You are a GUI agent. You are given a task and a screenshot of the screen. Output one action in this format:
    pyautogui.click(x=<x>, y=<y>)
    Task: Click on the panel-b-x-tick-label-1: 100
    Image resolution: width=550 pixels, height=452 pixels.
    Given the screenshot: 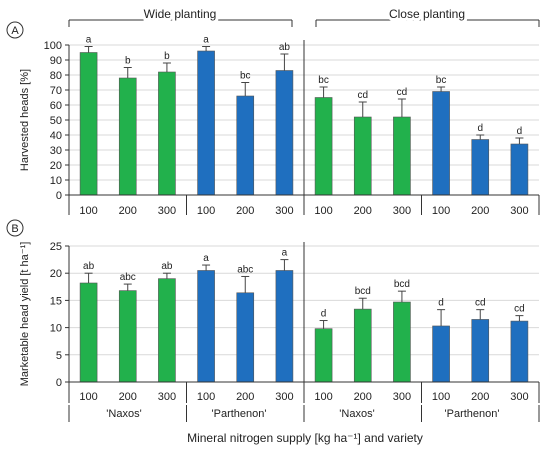 What is the action you would take?
    pyautogui.click(x=88, y=397)
    